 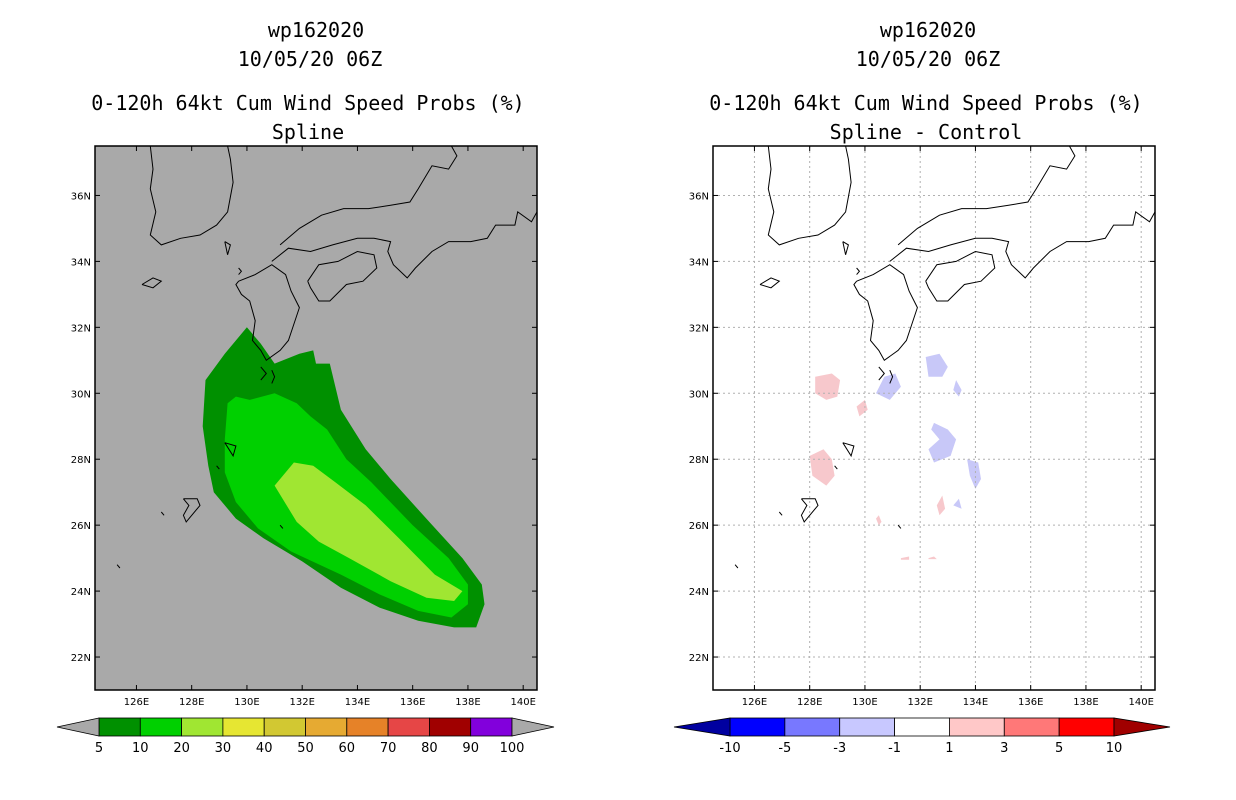 What do you see at coordinates (246, 702) in the screenshot?
I see `x-tick-label: 130E` at bounding box center [246, 702].